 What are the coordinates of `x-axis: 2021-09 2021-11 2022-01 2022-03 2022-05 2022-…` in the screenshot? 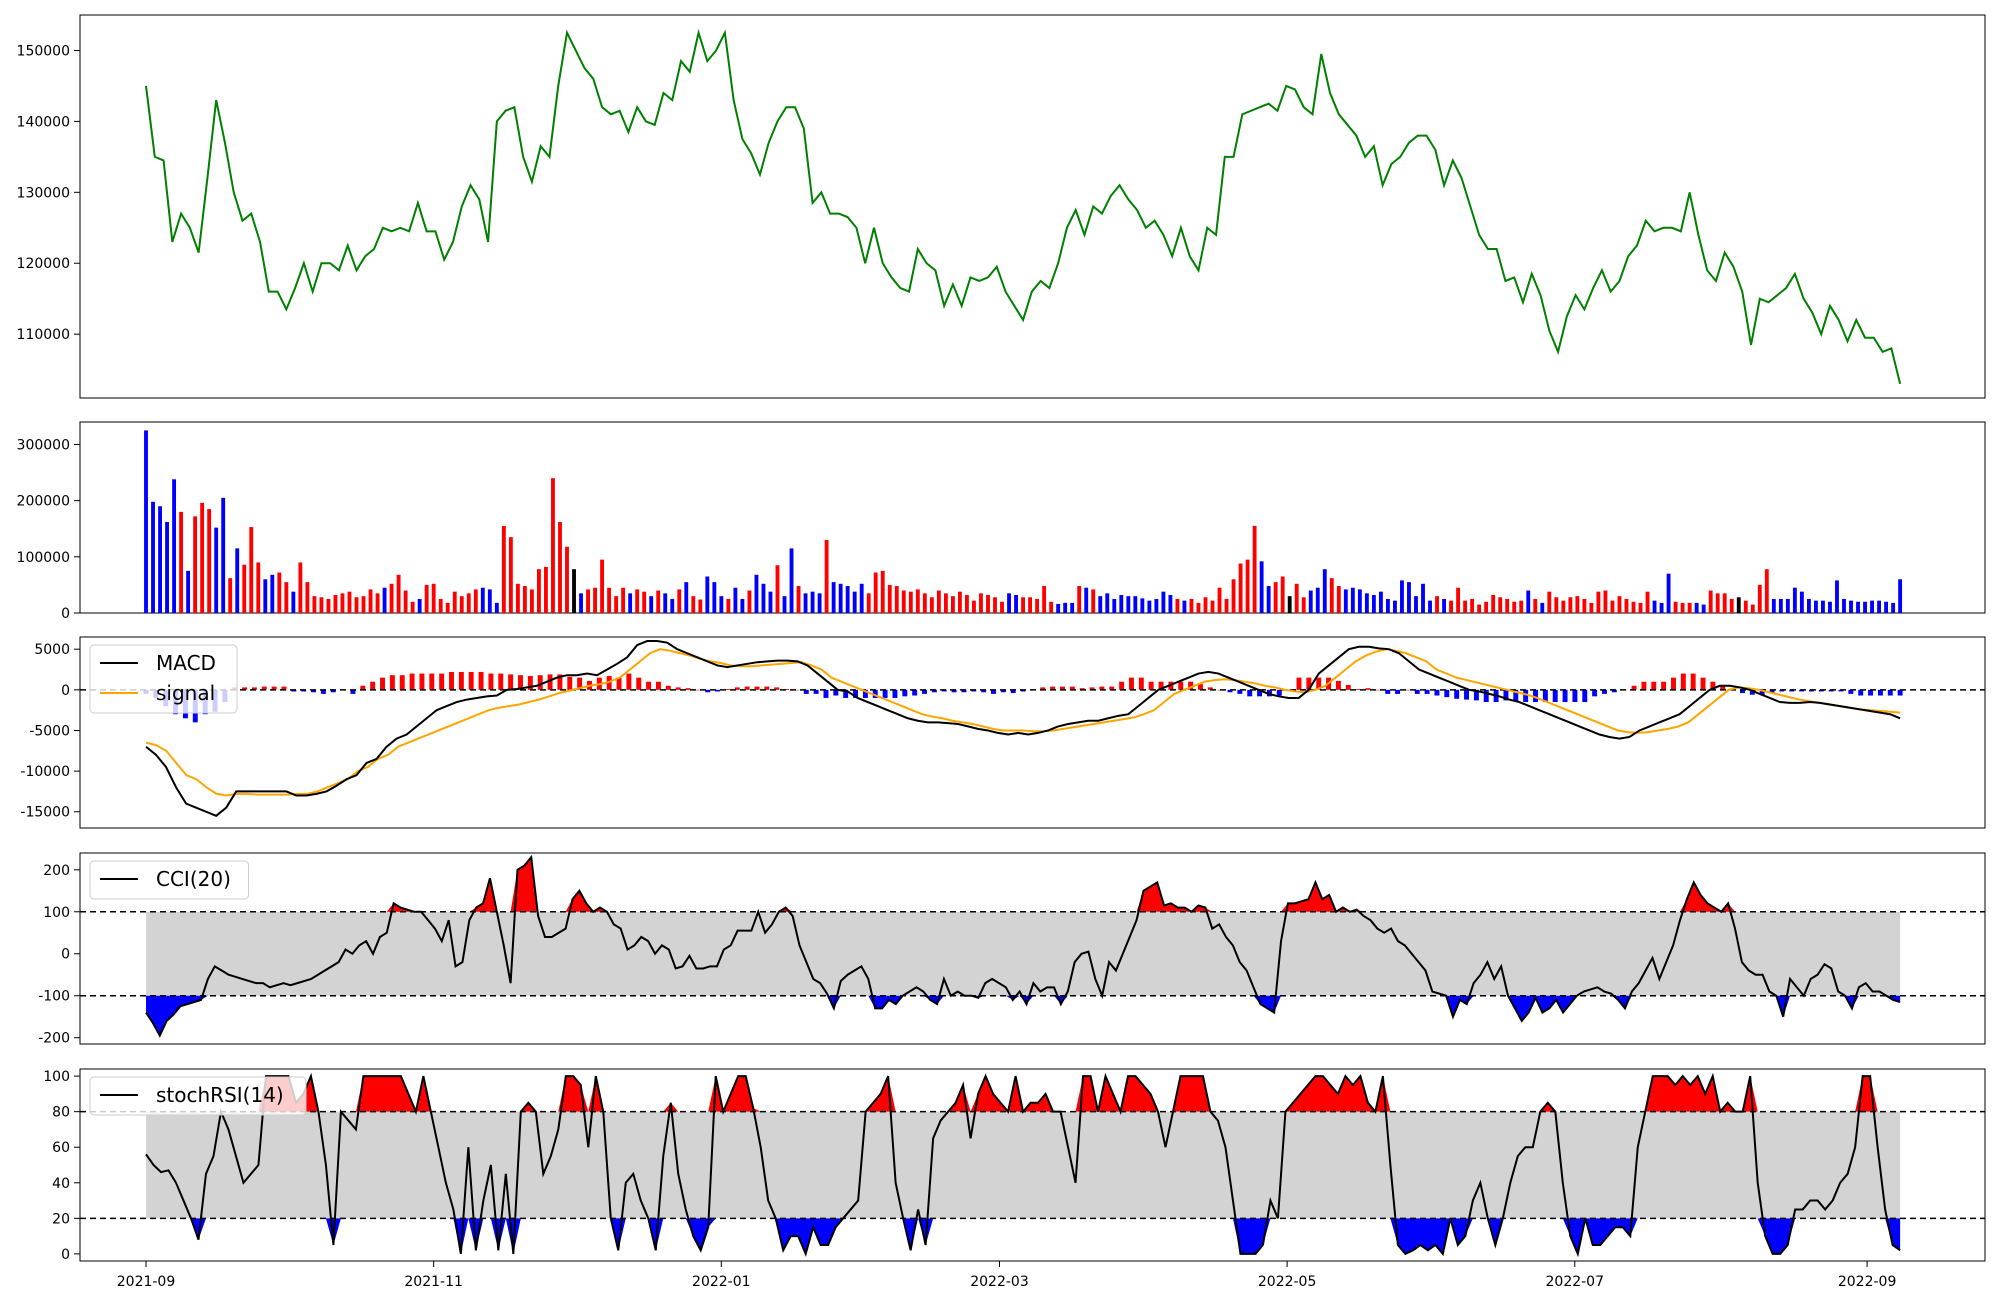 It's located at (1006, 1275).